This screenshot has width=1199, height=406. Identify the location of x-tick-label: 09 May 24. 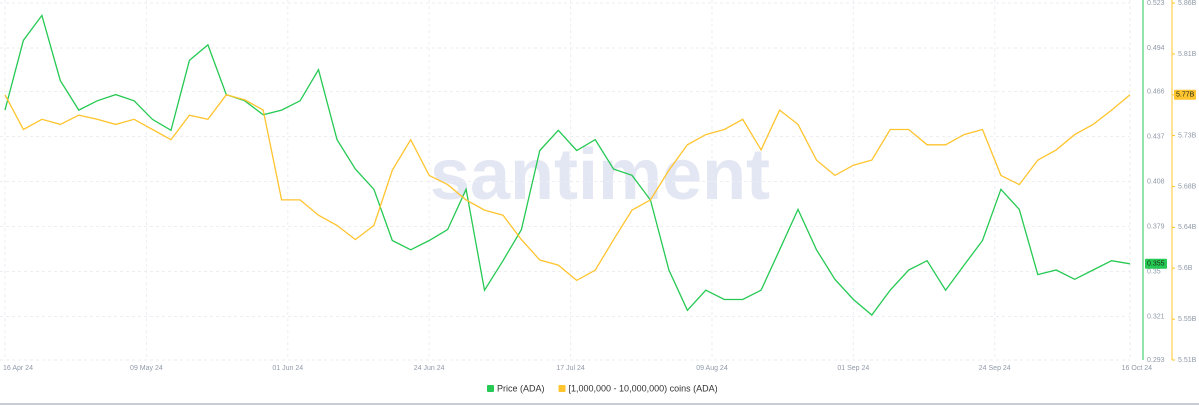
(146, 368).